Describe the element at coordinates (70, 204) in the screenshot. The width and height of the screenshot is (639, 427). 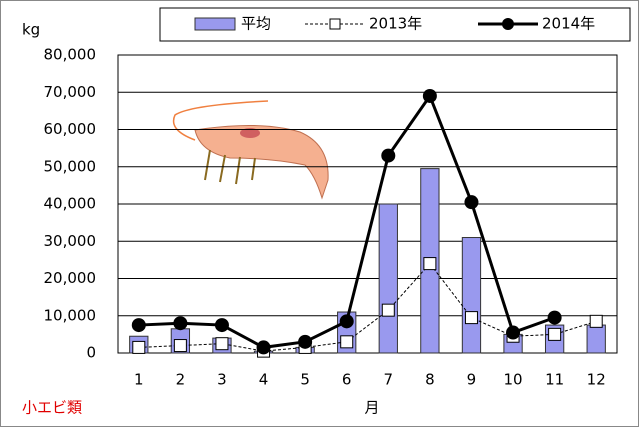
I see `y-tick-label: 40,000` at that location.